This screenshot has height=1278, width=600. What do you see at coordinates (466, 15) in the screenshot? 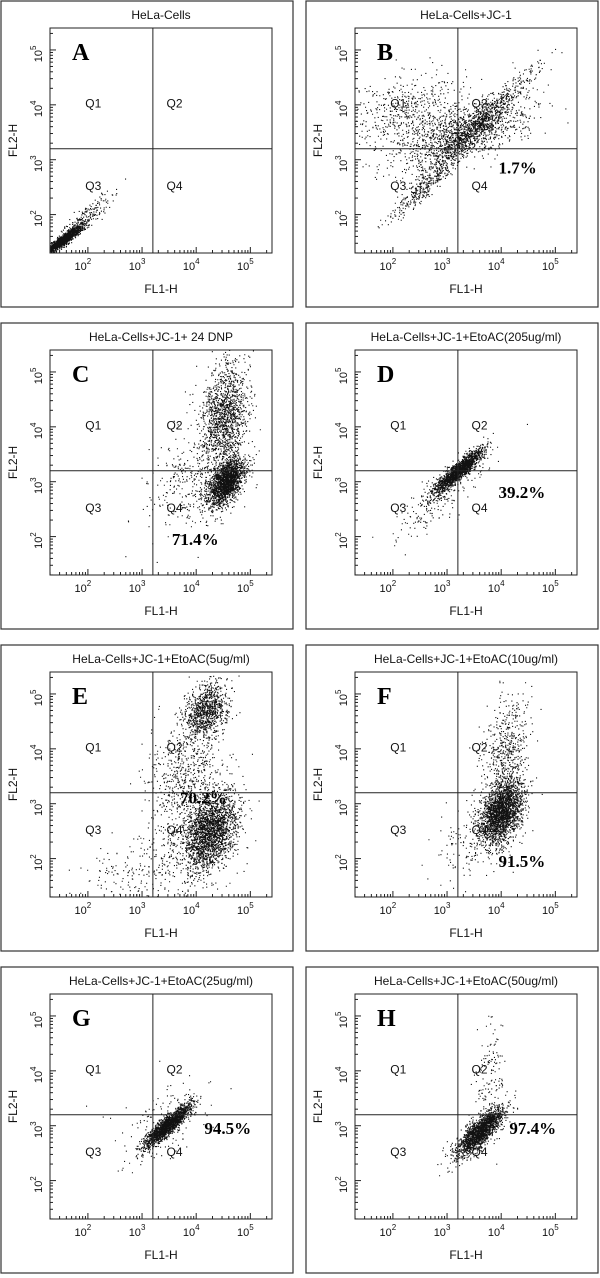
I see `panel-title: HeLa-Cells+JC-1` at bounding box center [466, 15].